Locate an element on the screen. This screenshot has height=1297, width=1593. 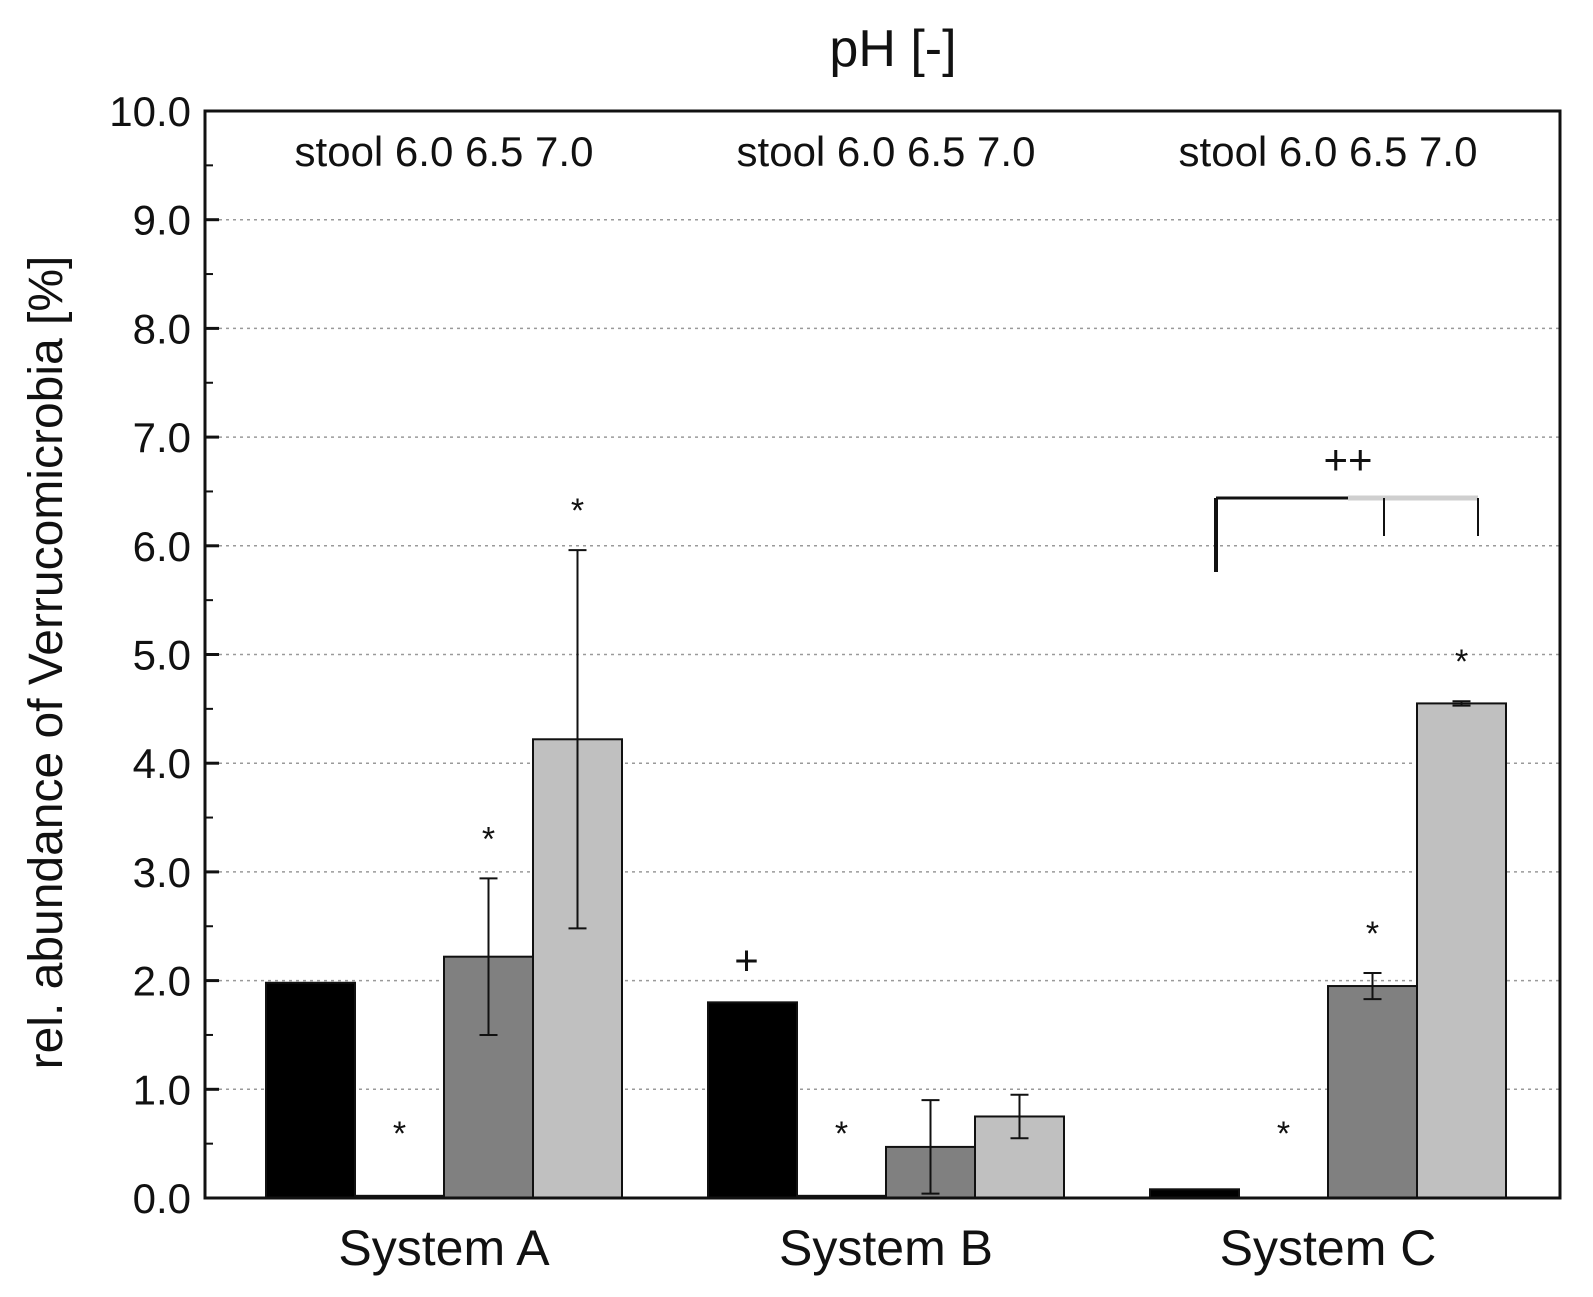
x-category-label: System B is located at coordinates (886, 1248).